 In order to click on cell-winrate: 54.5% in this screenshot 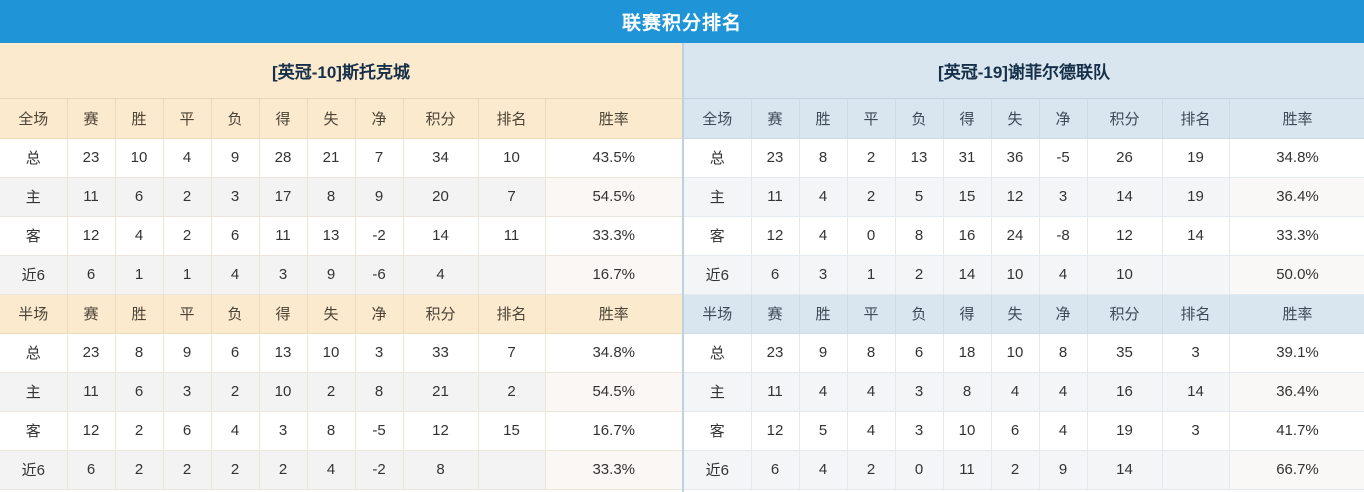, I will do `click(613, 392)`.